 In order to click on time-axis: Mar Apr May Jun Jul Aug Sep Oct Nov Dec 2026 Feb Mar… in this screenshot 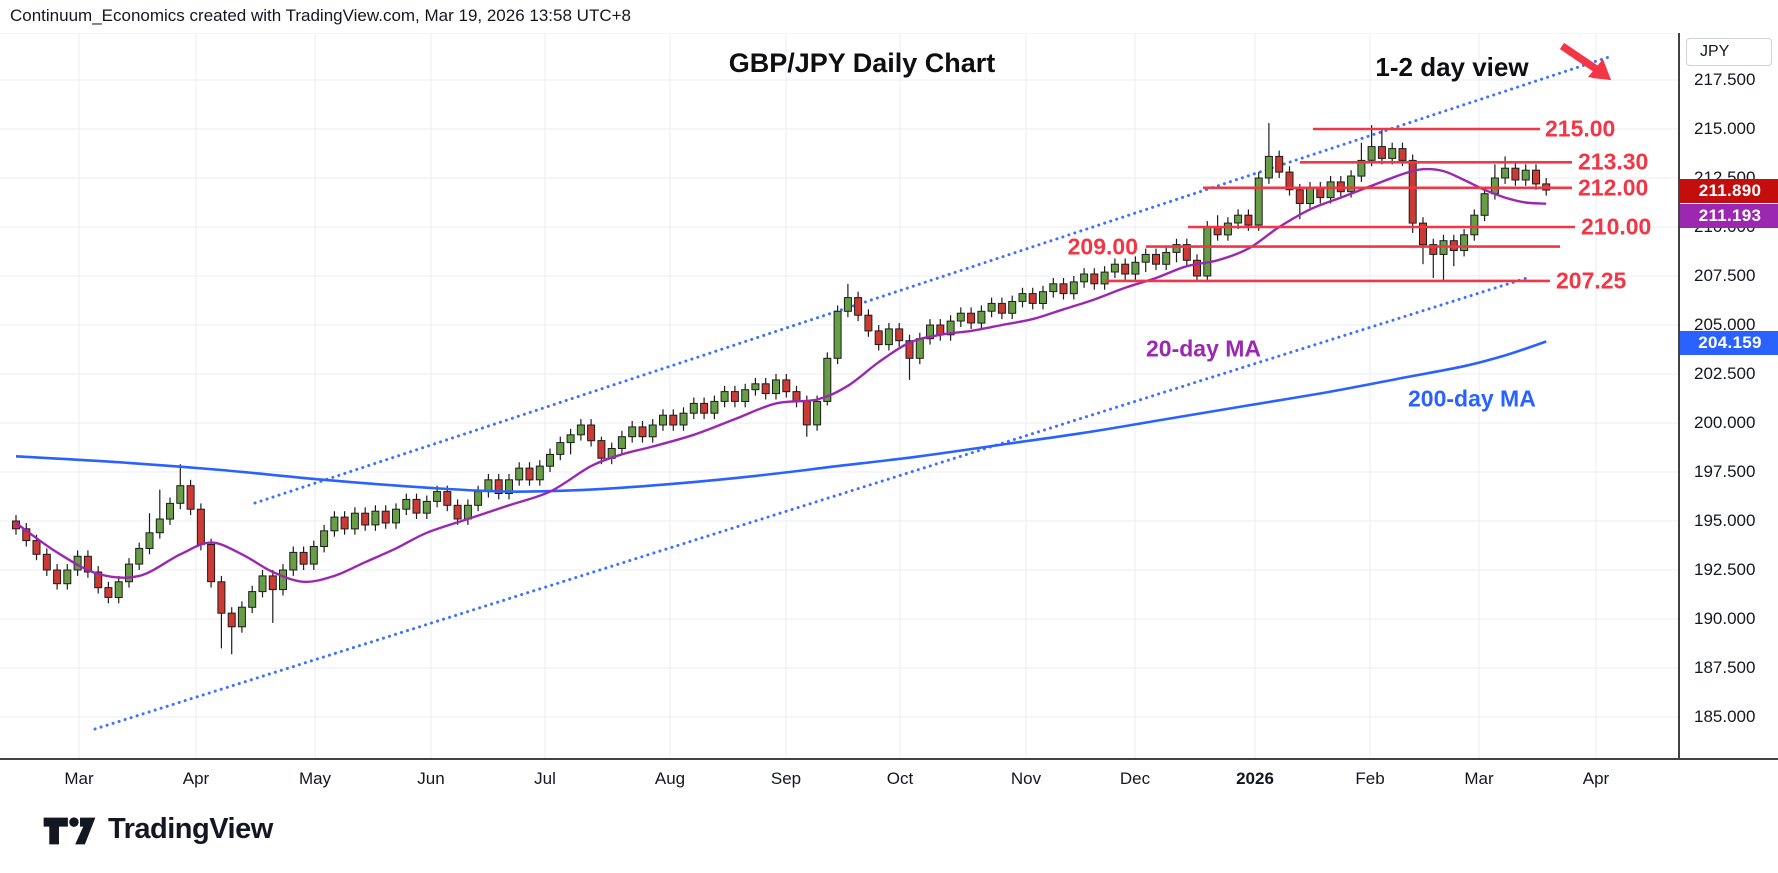, I will do `click(889, 777)`.